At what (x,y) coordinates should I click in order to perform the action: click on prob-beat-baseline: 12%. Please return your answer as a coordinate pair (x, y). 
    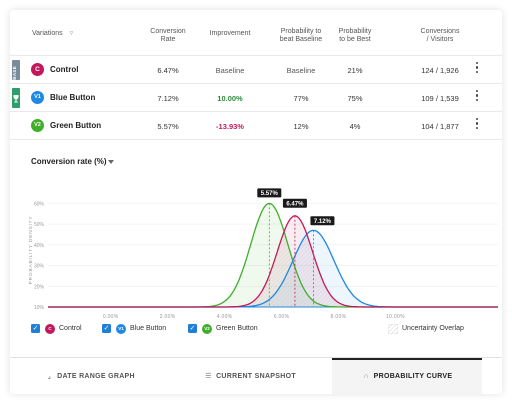
    Looking at the image, I should click on (301, 126).